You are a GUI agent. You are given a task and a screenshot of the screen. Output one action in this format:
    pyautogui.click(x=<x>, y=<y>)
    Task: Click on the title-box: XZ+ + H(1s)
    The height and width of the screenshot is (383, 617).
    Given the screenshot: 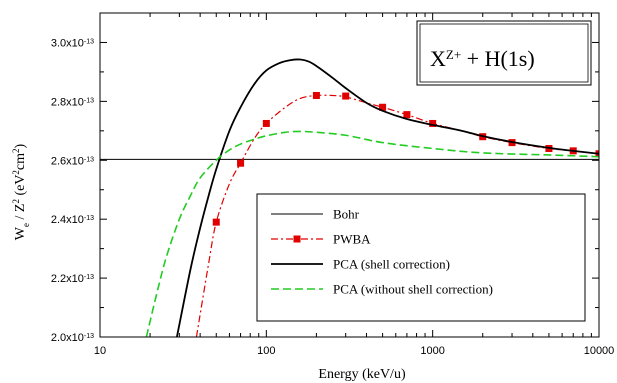 What is the action you would take?
    pyautogui.click(x=504, y=53)
    